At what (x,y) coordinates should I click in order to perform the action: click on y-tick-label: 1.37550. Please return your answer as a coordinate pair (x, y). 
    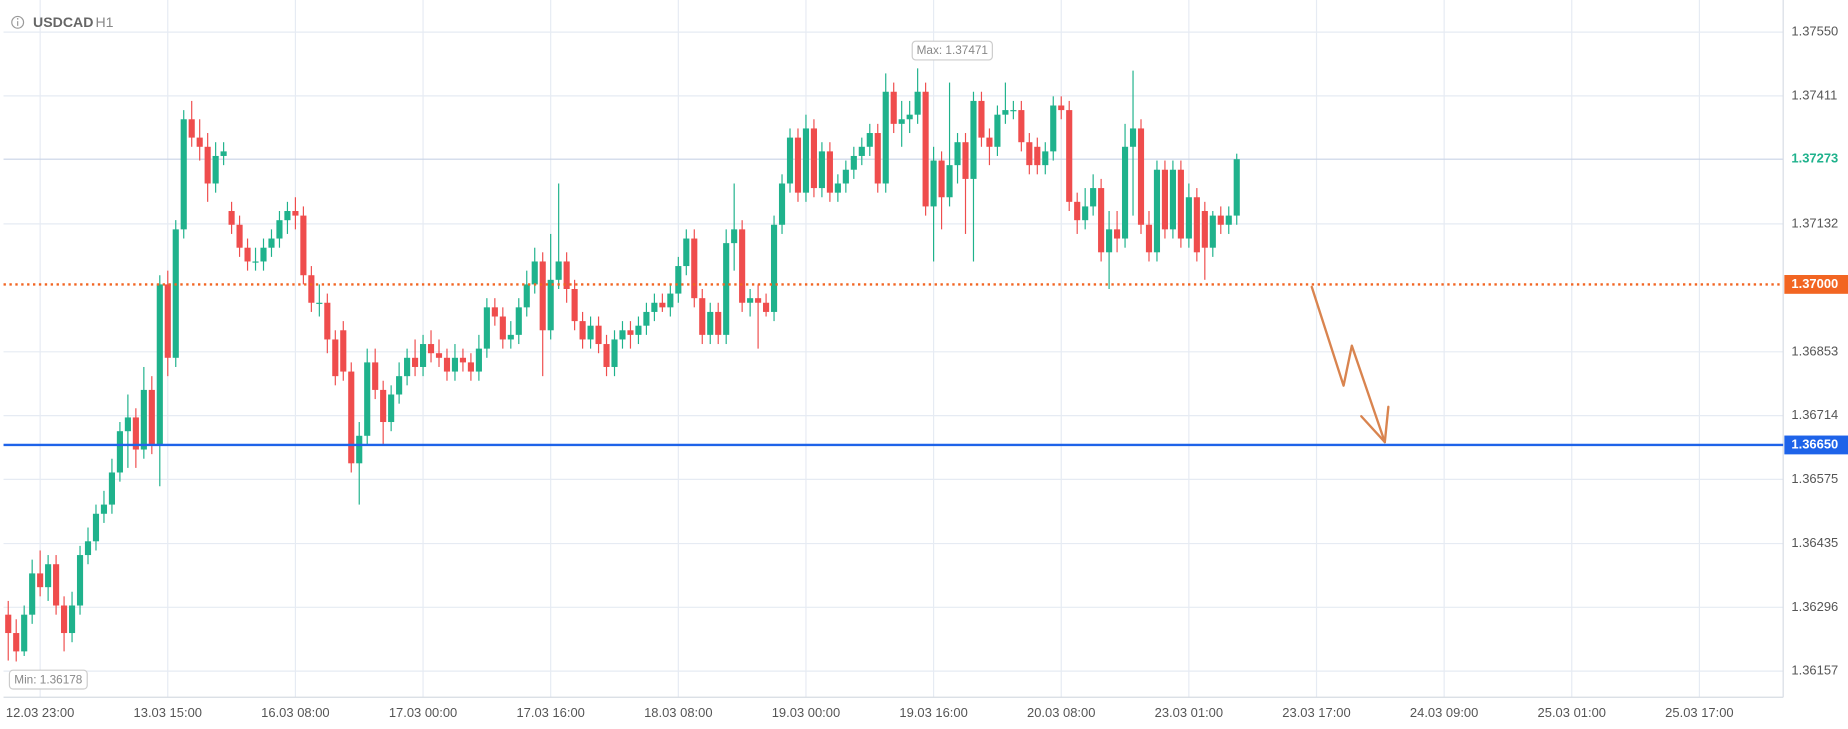
    Looking at the image, I should click on (1814, 31).